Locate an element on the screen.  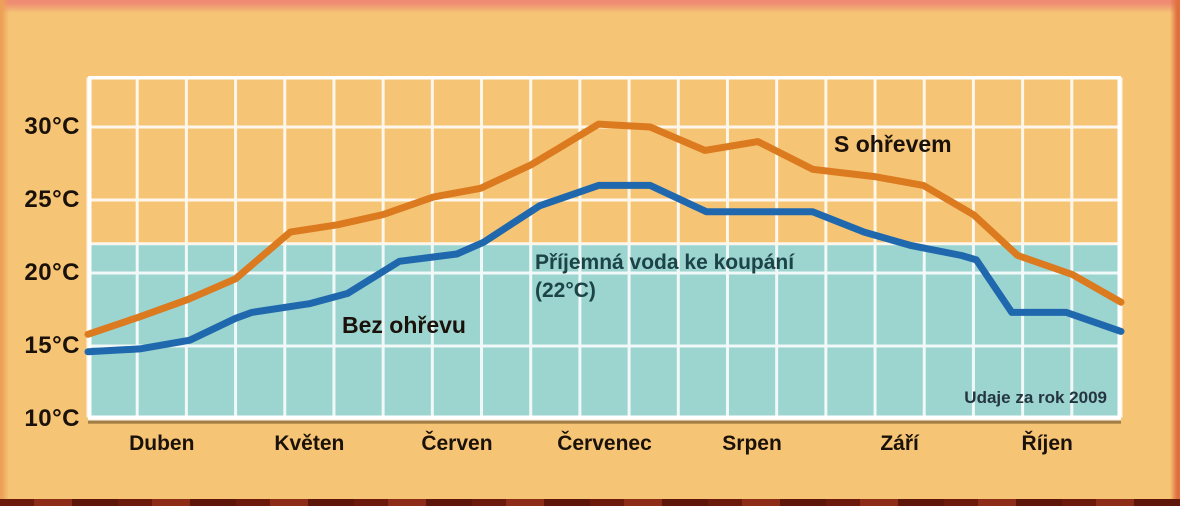
month-label: Srpen is located at coordinates (752, 443).